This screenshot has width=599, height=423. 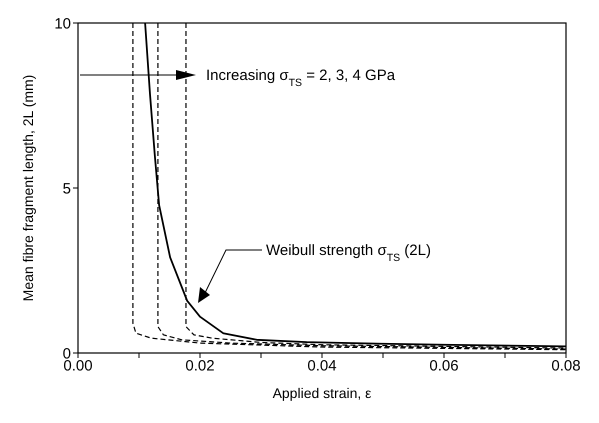 I want to click on annotation: Weibull strength σ$_{TS}$ (2L), so click(x=348, y=253).